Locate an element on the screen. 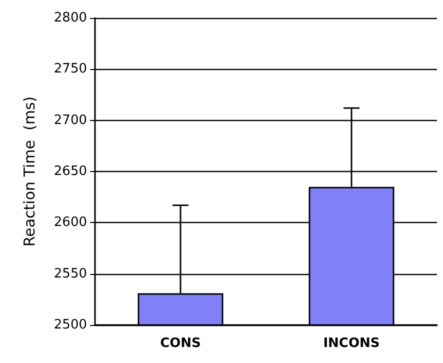  y-tick-label: 2700 is located at coordinates (70, 120).